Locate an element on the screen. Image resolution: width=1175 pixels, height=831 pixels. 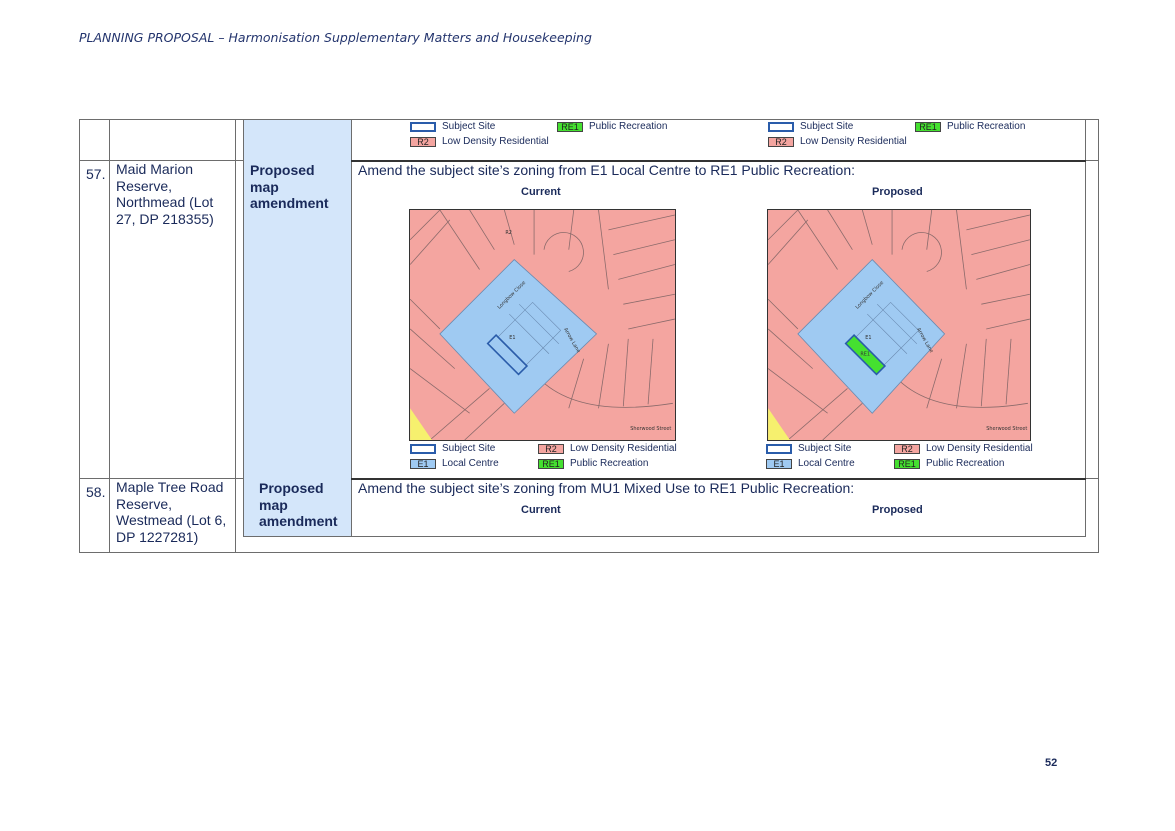
map-label: RE1 is located at coordinates (865, 355).